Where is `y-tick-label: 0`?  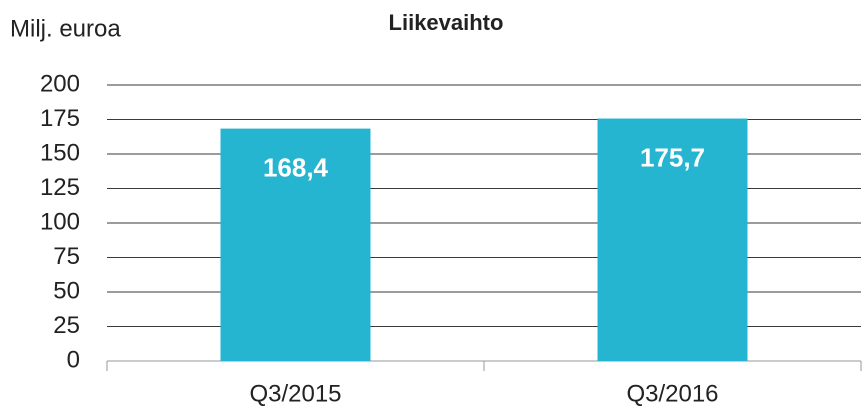
y-tick-label: 0 is located at coordinates (73, 359).